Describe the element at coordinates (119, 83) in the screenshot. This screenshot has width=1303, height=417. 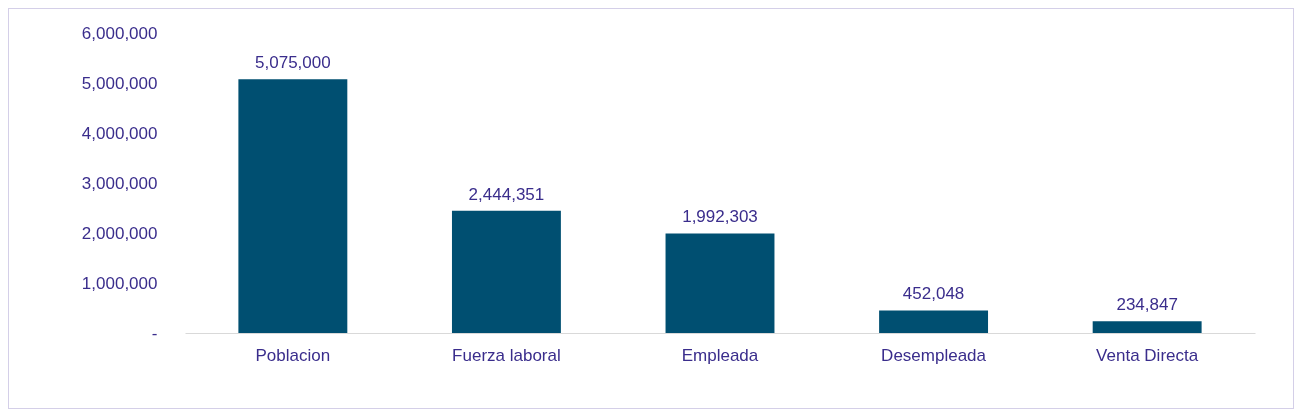
I see `y-tick-label: 5,000,000` at that location.